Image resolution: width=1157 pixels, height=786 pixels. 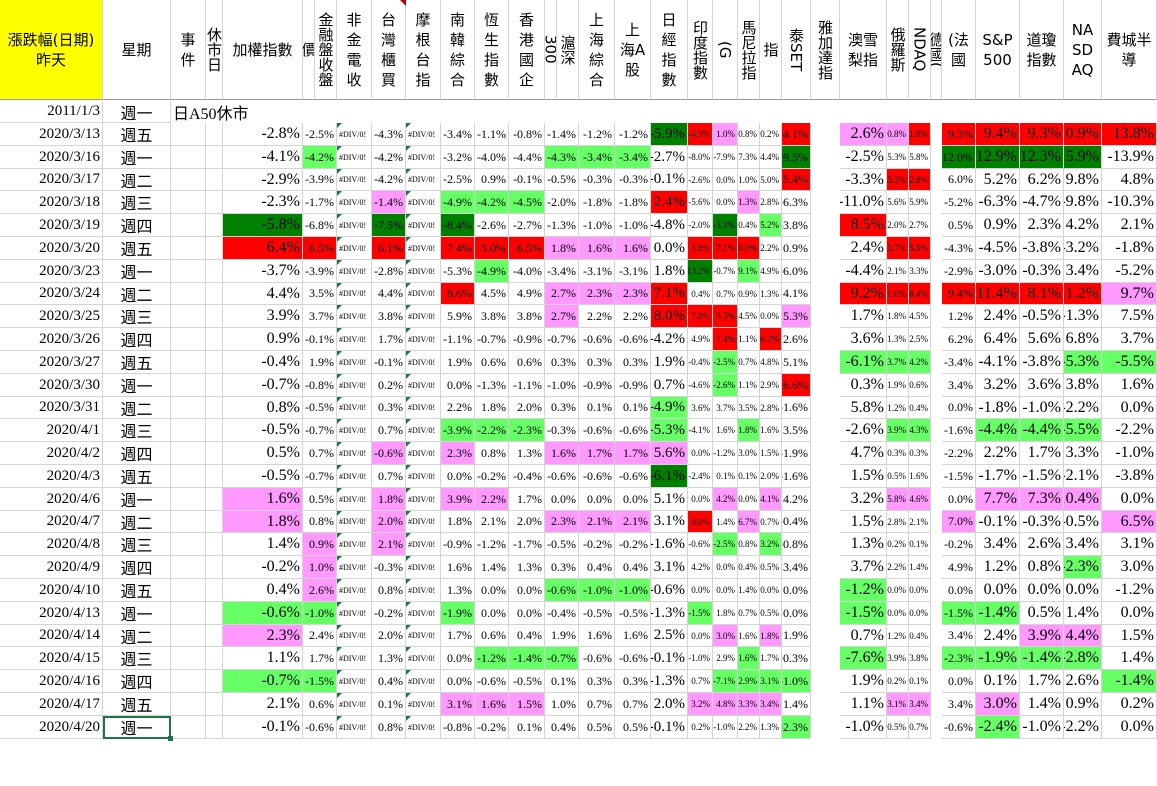 What do you see at coordinates (389, 658) in the screenshot?
I see `value-cell: 1.3%` at bounding box center [389, 658].